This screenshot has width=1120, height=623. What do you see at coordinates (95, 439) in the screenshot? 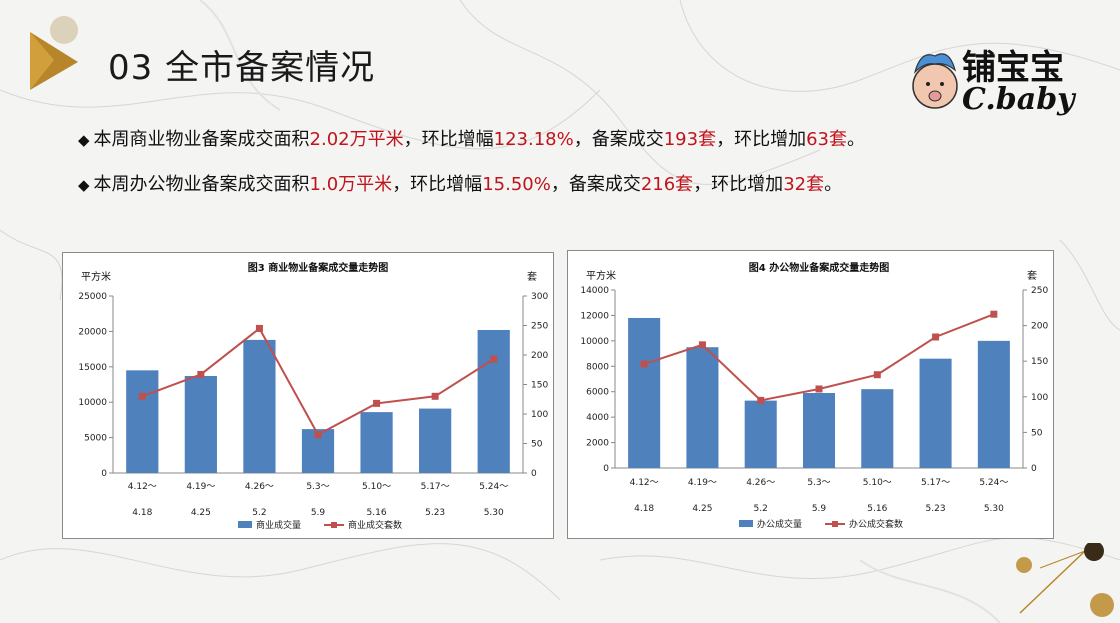
I see `y1-tick-label: 5000` at bounding box center [95, 439].